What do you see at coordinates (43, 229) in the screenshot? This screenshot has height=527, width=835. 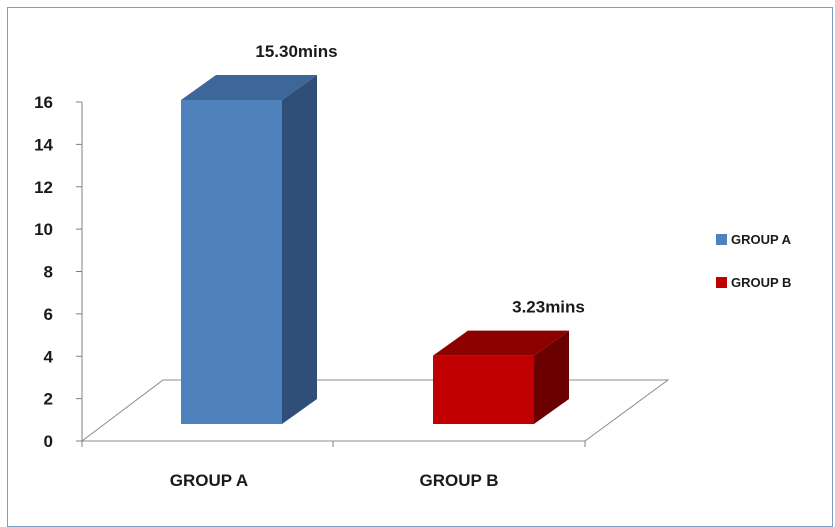 I see `y-tick-label: 10` at bounding box center [43, 229].